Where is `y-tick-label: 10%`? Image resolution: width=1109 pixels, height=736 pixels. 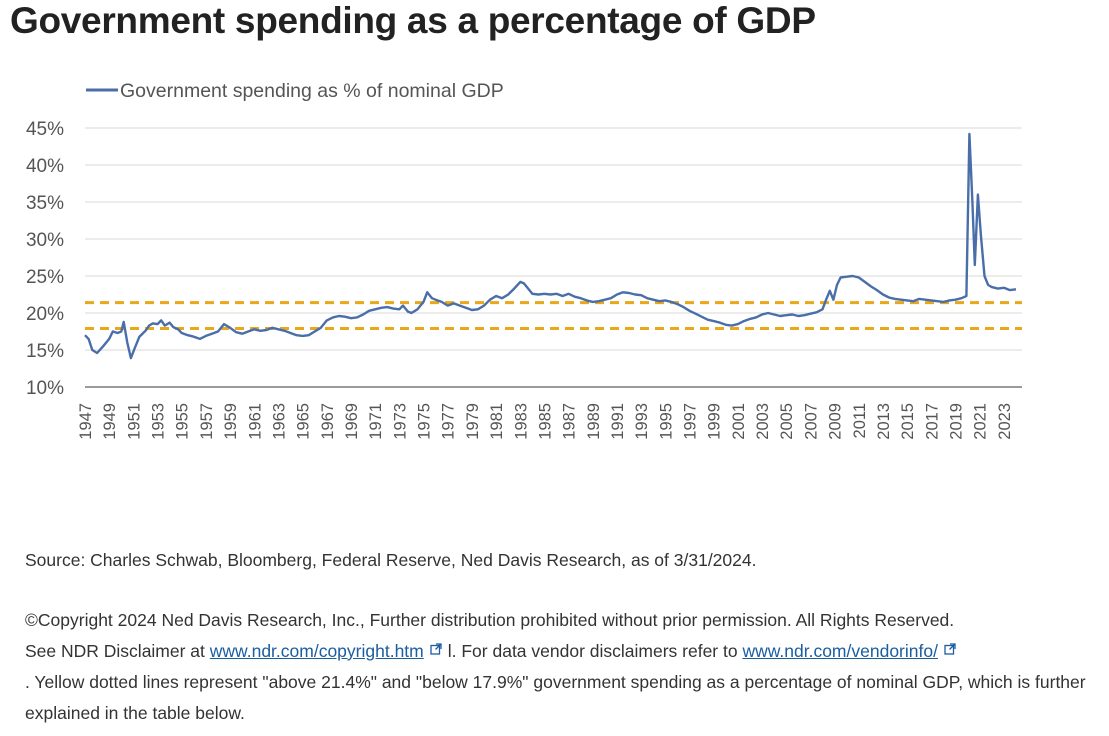
y-tick-label: 10% is located at coordinates (45, 388).